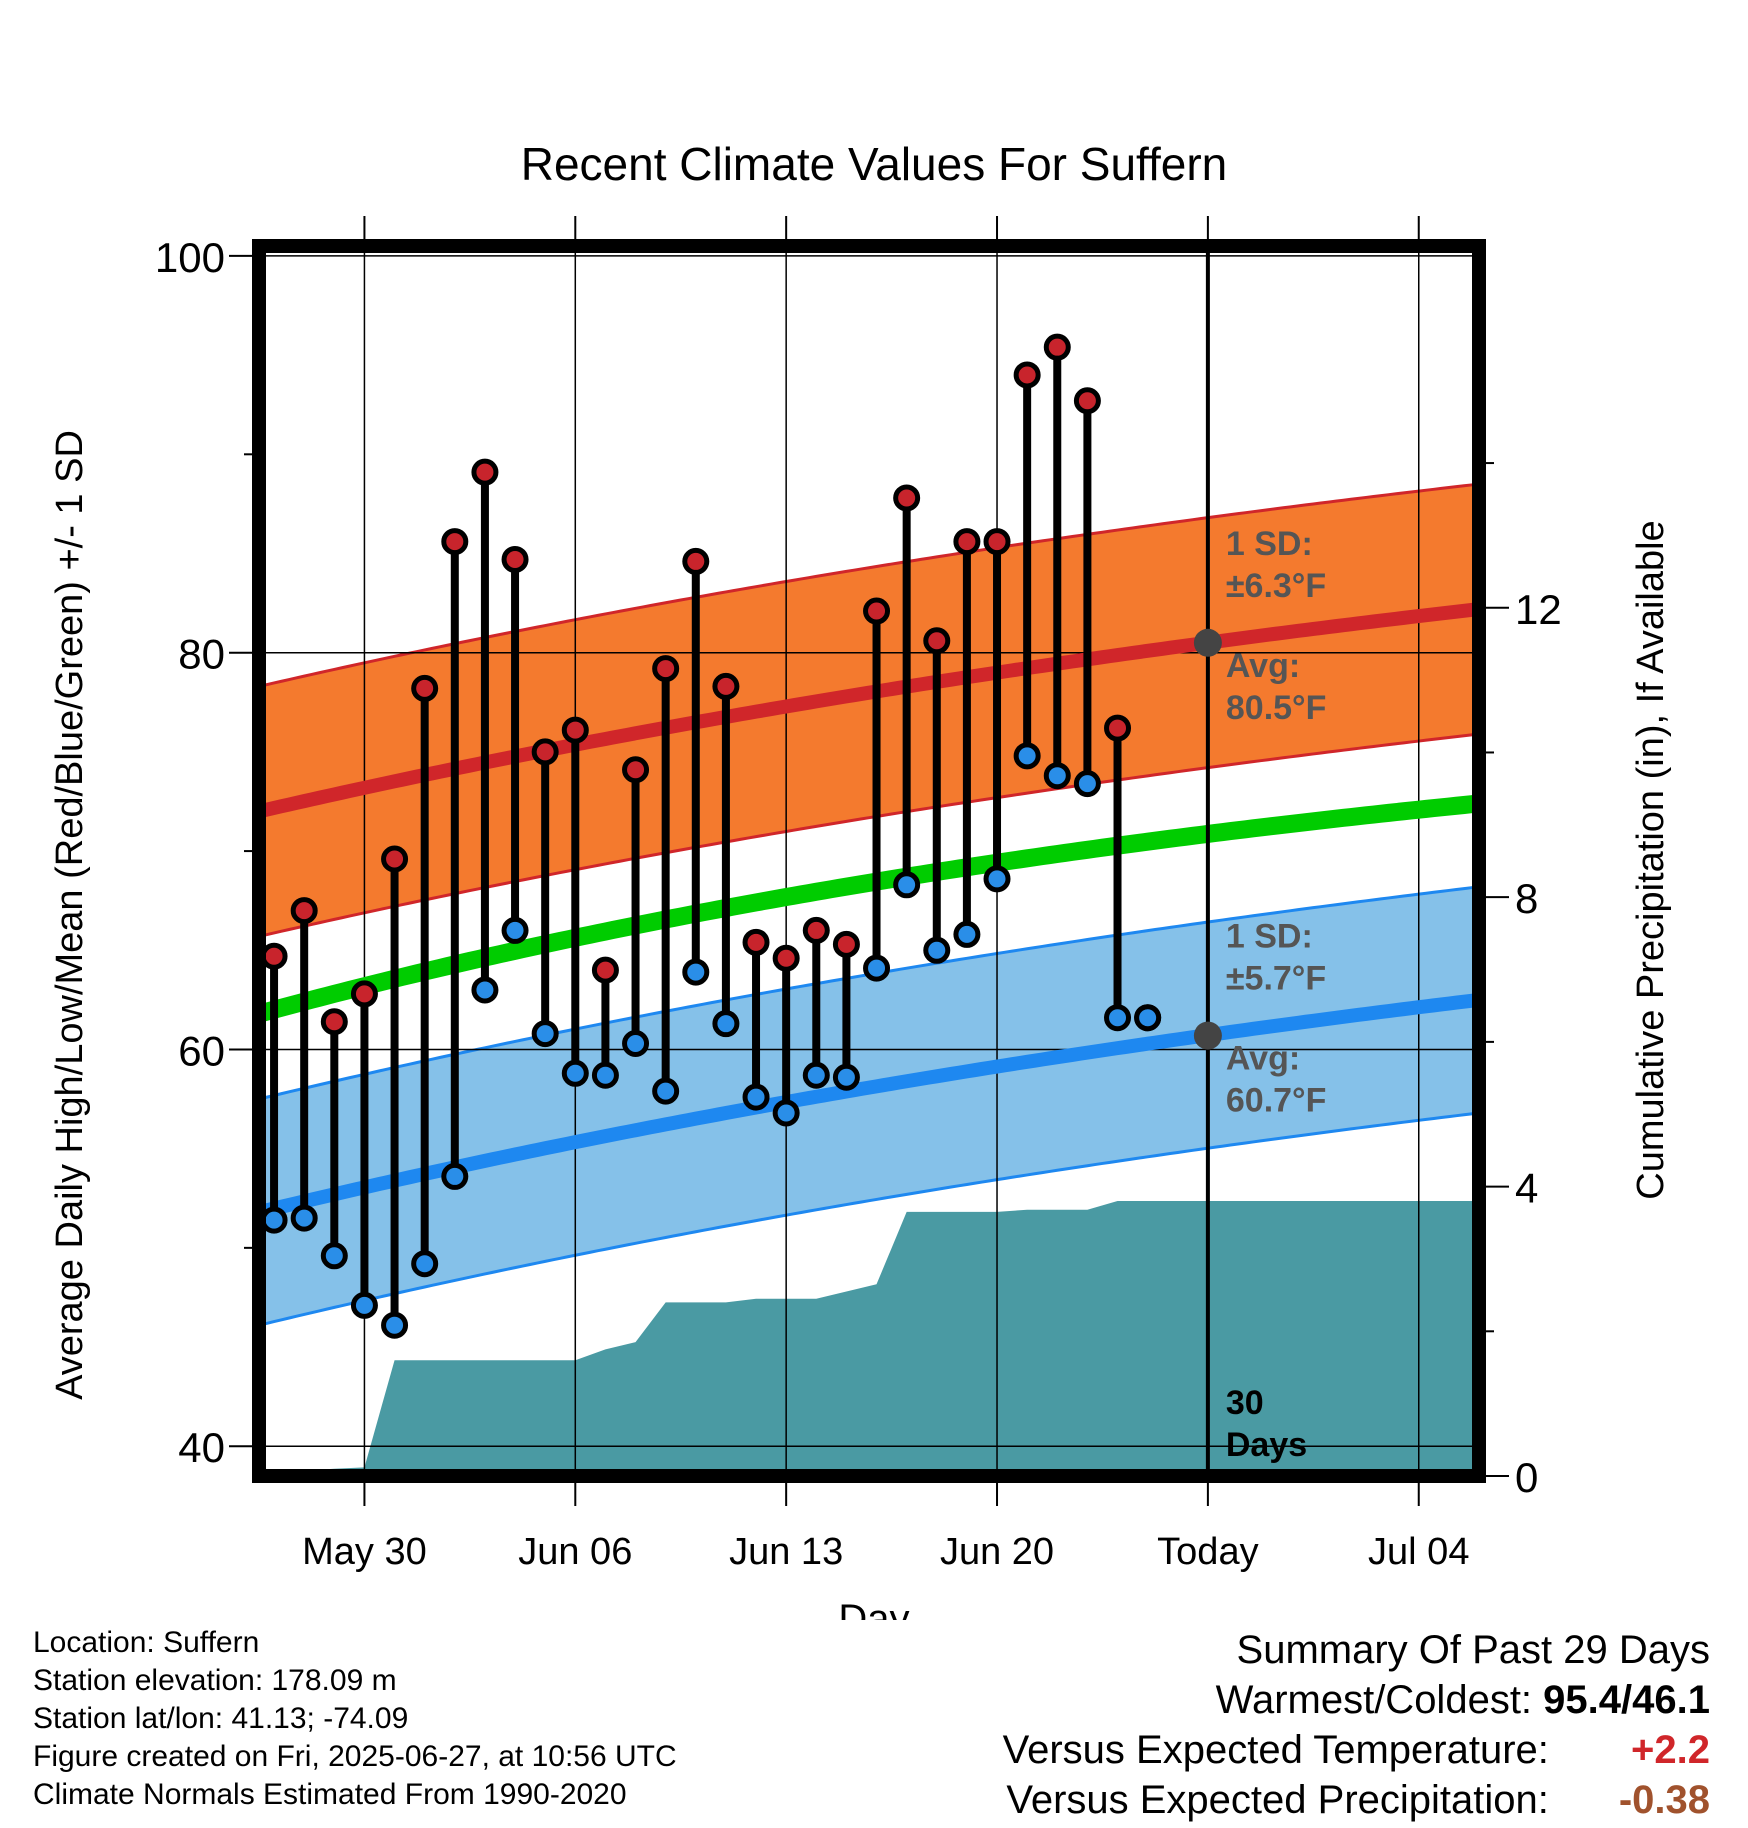 This screenshot has height=1828, width=1748. What do you see at coordinates (1526, 1188) in the screenshot?
I see `y2-tick-label: 4` at bounding box center [1526, 1188].